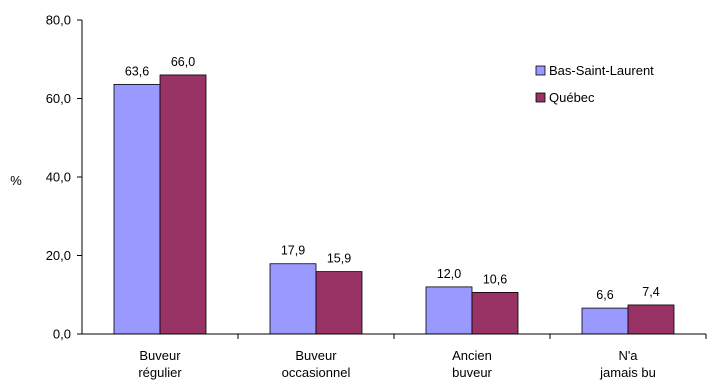 This screenshot has width=716, height=383. What do you see at coordinates (650, 292) in the screenshot?
I see `bar-value-label: 7,4` at bounding box center [650, 292].